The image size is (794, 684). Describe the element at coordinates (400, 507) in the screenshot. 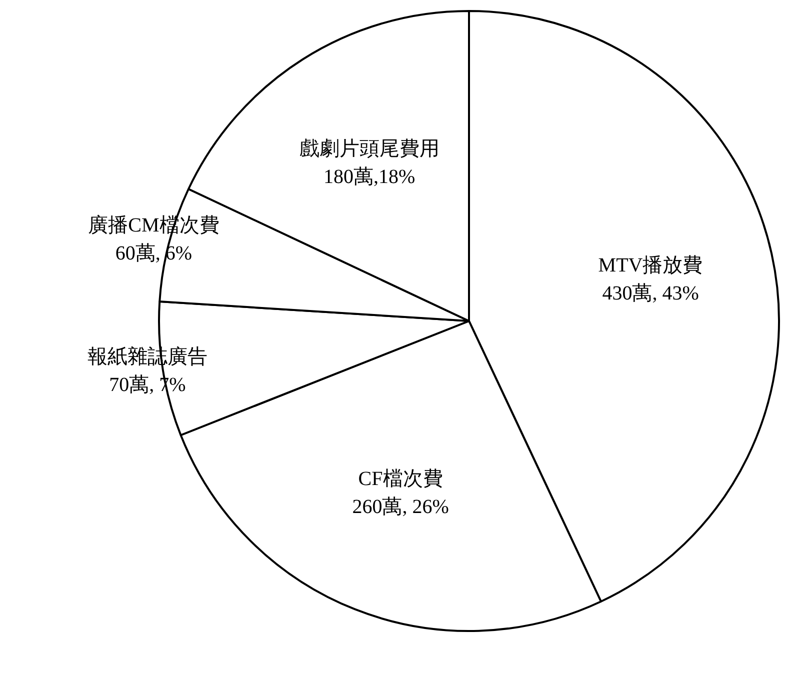

I see `data-label: 260萬, 26%` at that location.